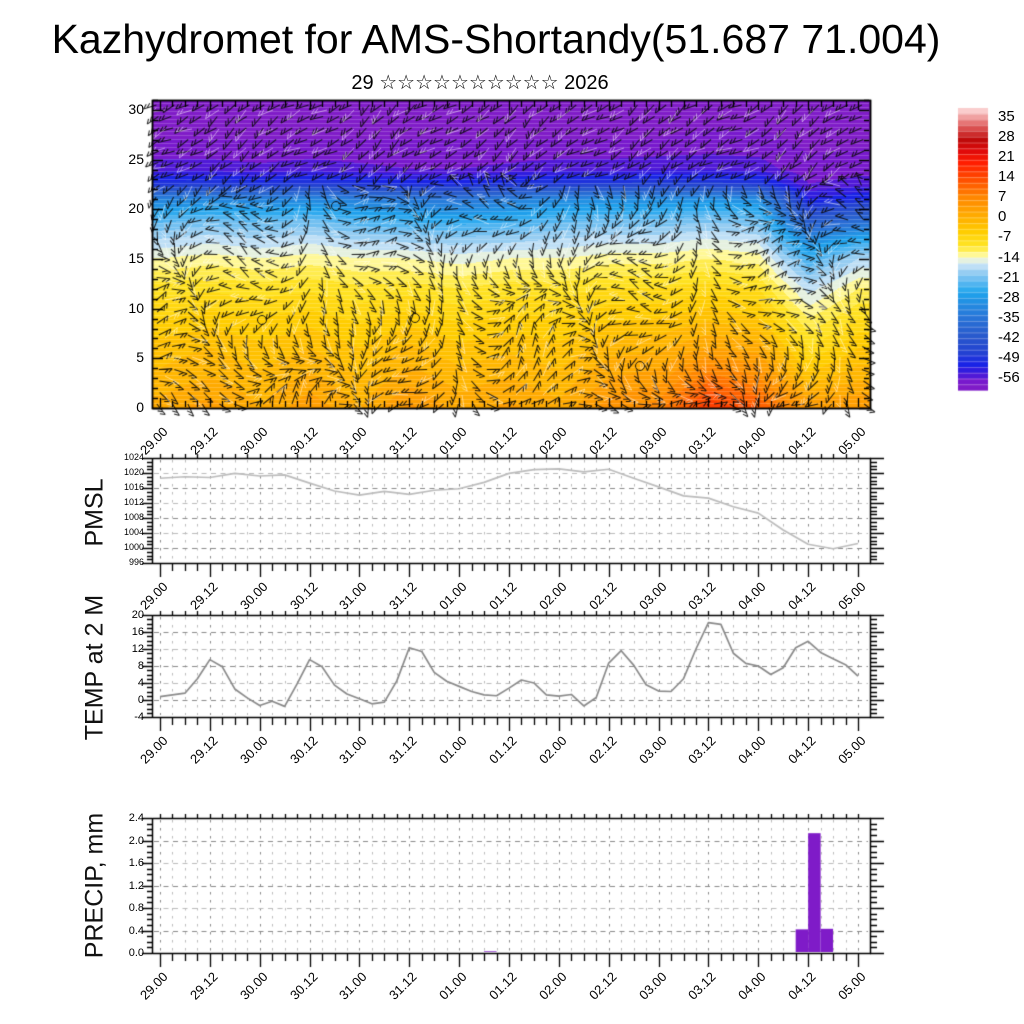  Describe the element at coordinates (136, 562) in the screenshot. I see `value-tick-label: 996` at that location.